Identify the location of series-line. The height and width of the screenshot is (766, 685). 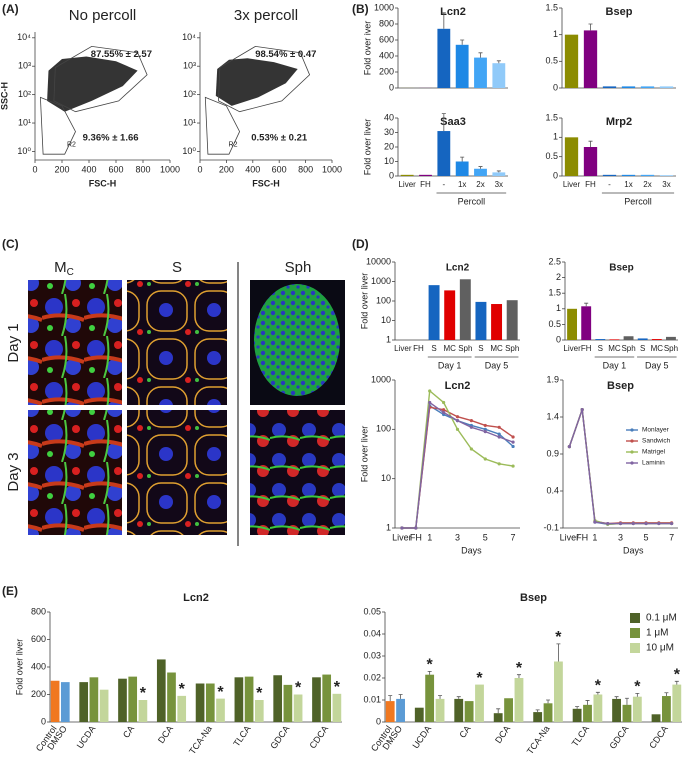
(457, 467).